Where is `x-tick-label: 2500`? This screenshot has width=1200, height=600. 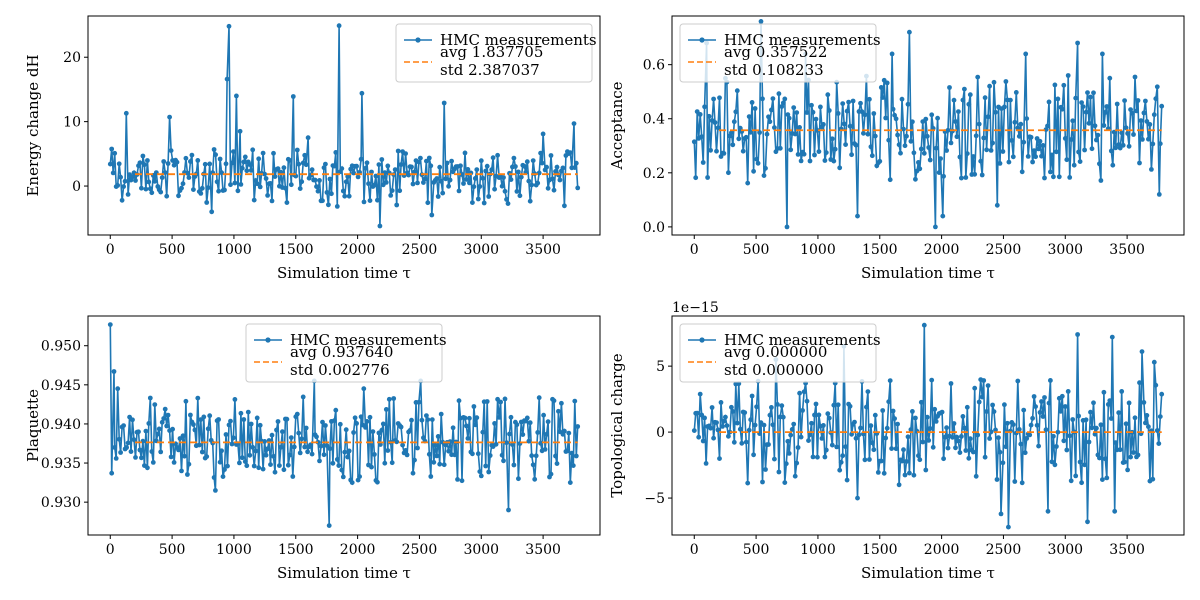 x-tick-label: 2500 is located at coordinates (420, 250).